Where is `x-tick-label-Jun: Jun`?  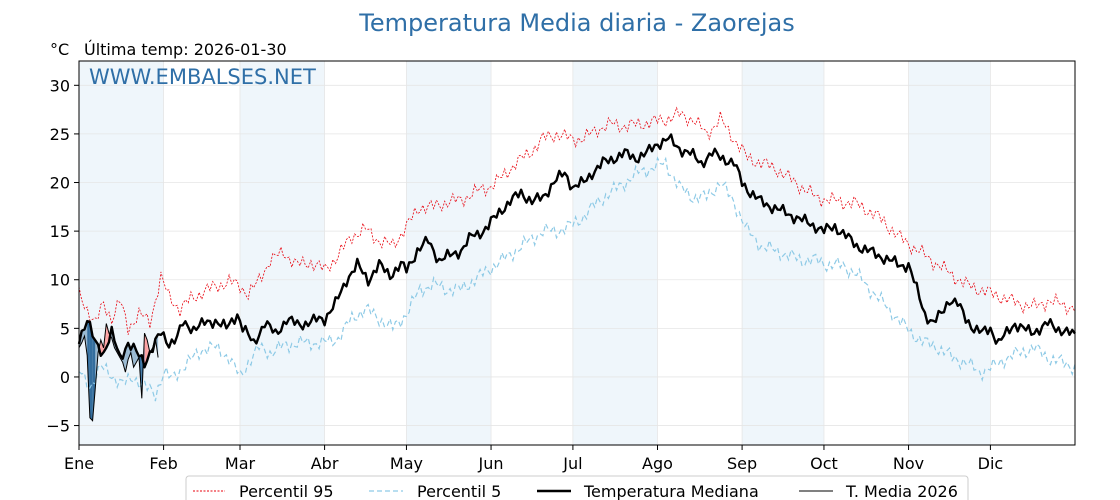 x-tick-label-Jun: Jun is located at coordinates (491, 463).